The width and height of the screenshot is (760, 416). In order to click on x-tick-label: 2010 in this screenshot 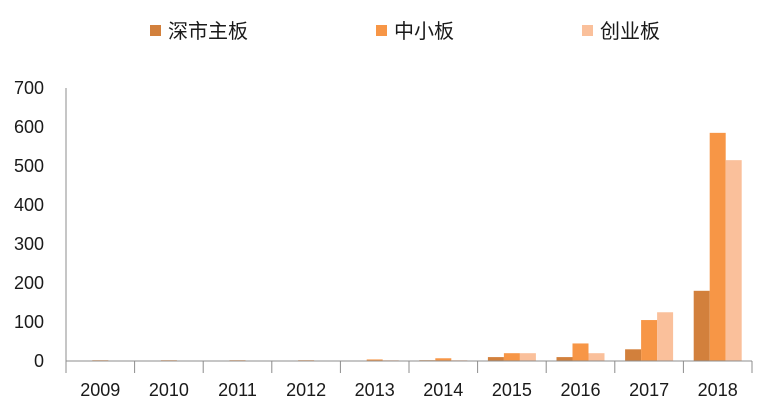, I will do `click(169, 390)`.